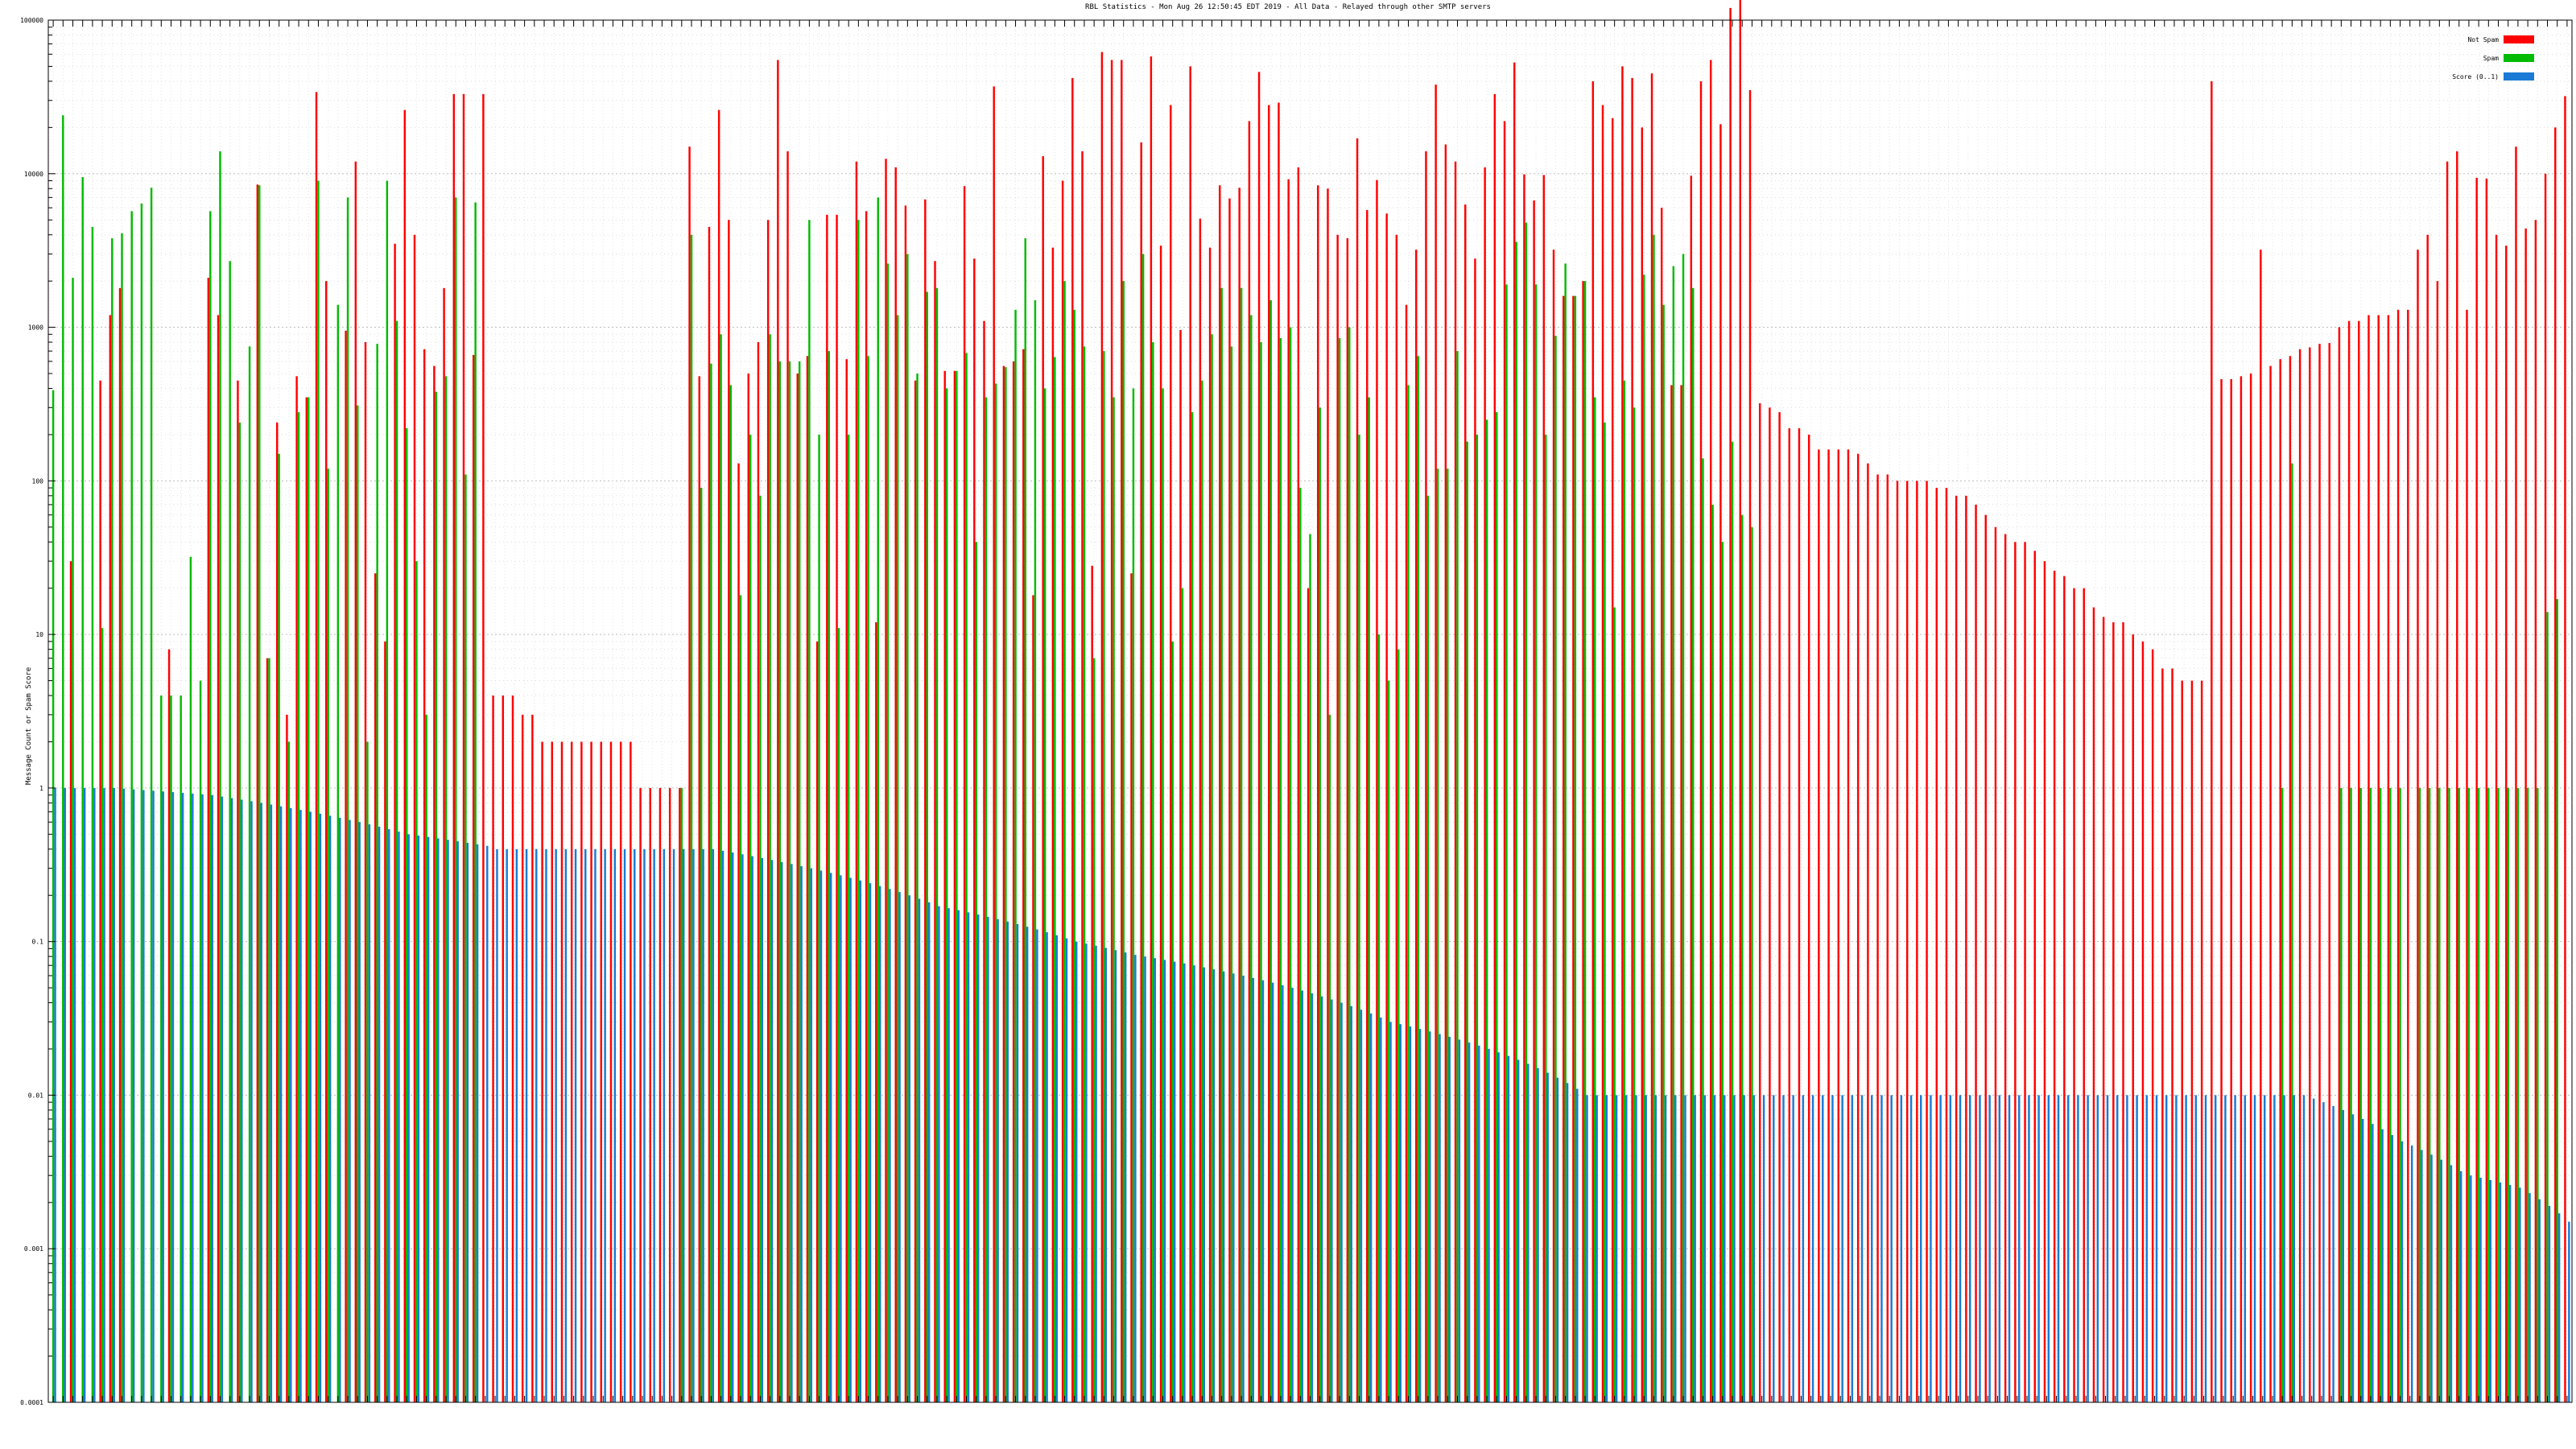 This screenshot has width=2576, height=1449. Describe the element at coordinates (33, 1249) in the screenshot. I see `y-tick-label: 0.001` at that location.